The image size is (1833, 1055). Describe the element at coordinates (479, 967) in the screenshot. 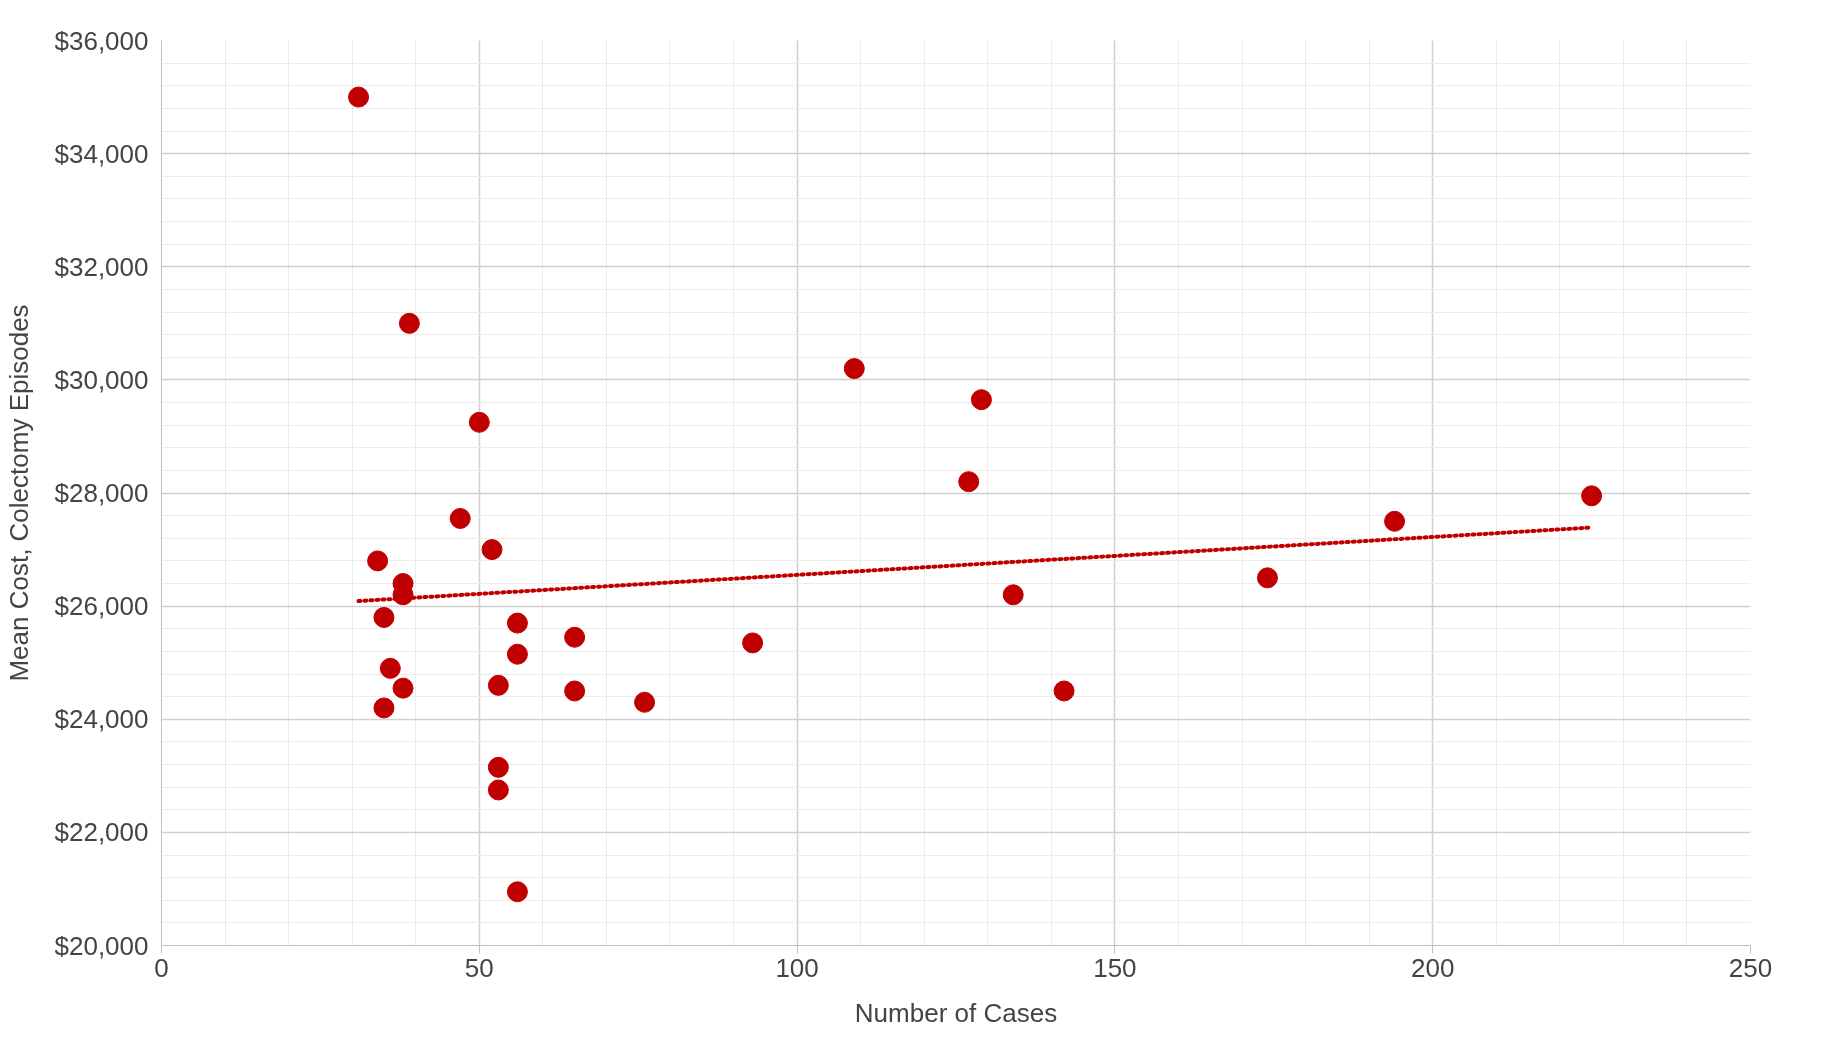

I see `x-tick-label: 50` at that location.